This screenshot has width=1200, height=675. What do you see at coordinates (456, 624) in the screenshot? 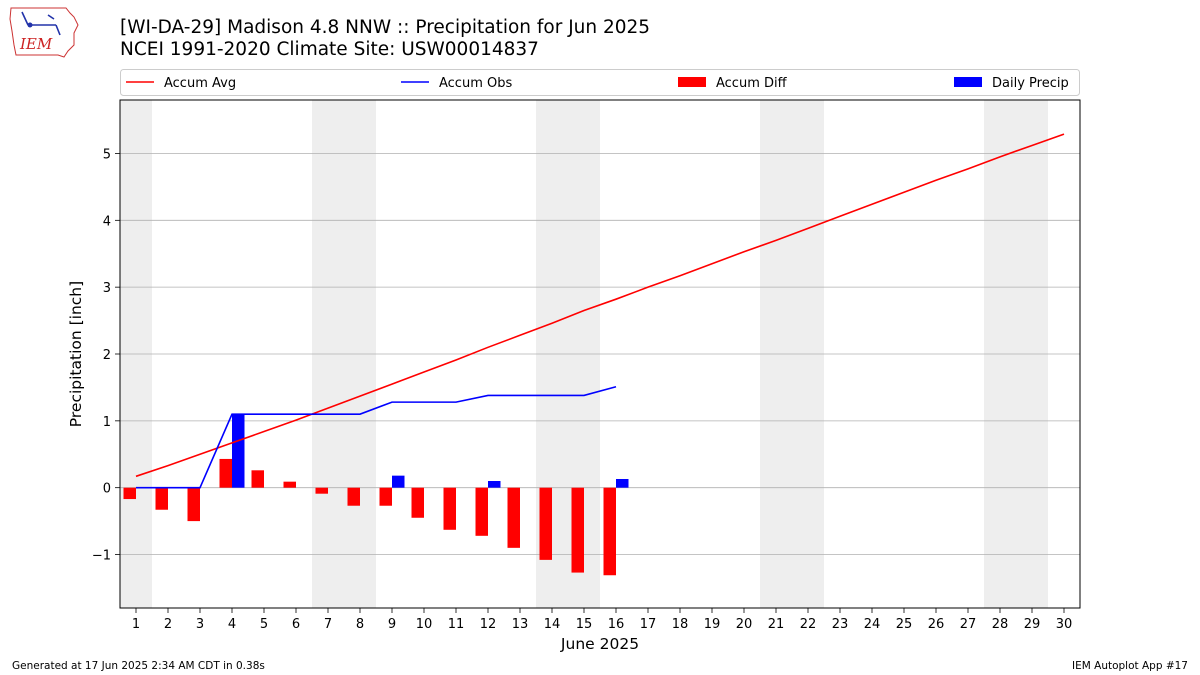
I see `x-tick-label: 11` at bounding box center [456, 624].